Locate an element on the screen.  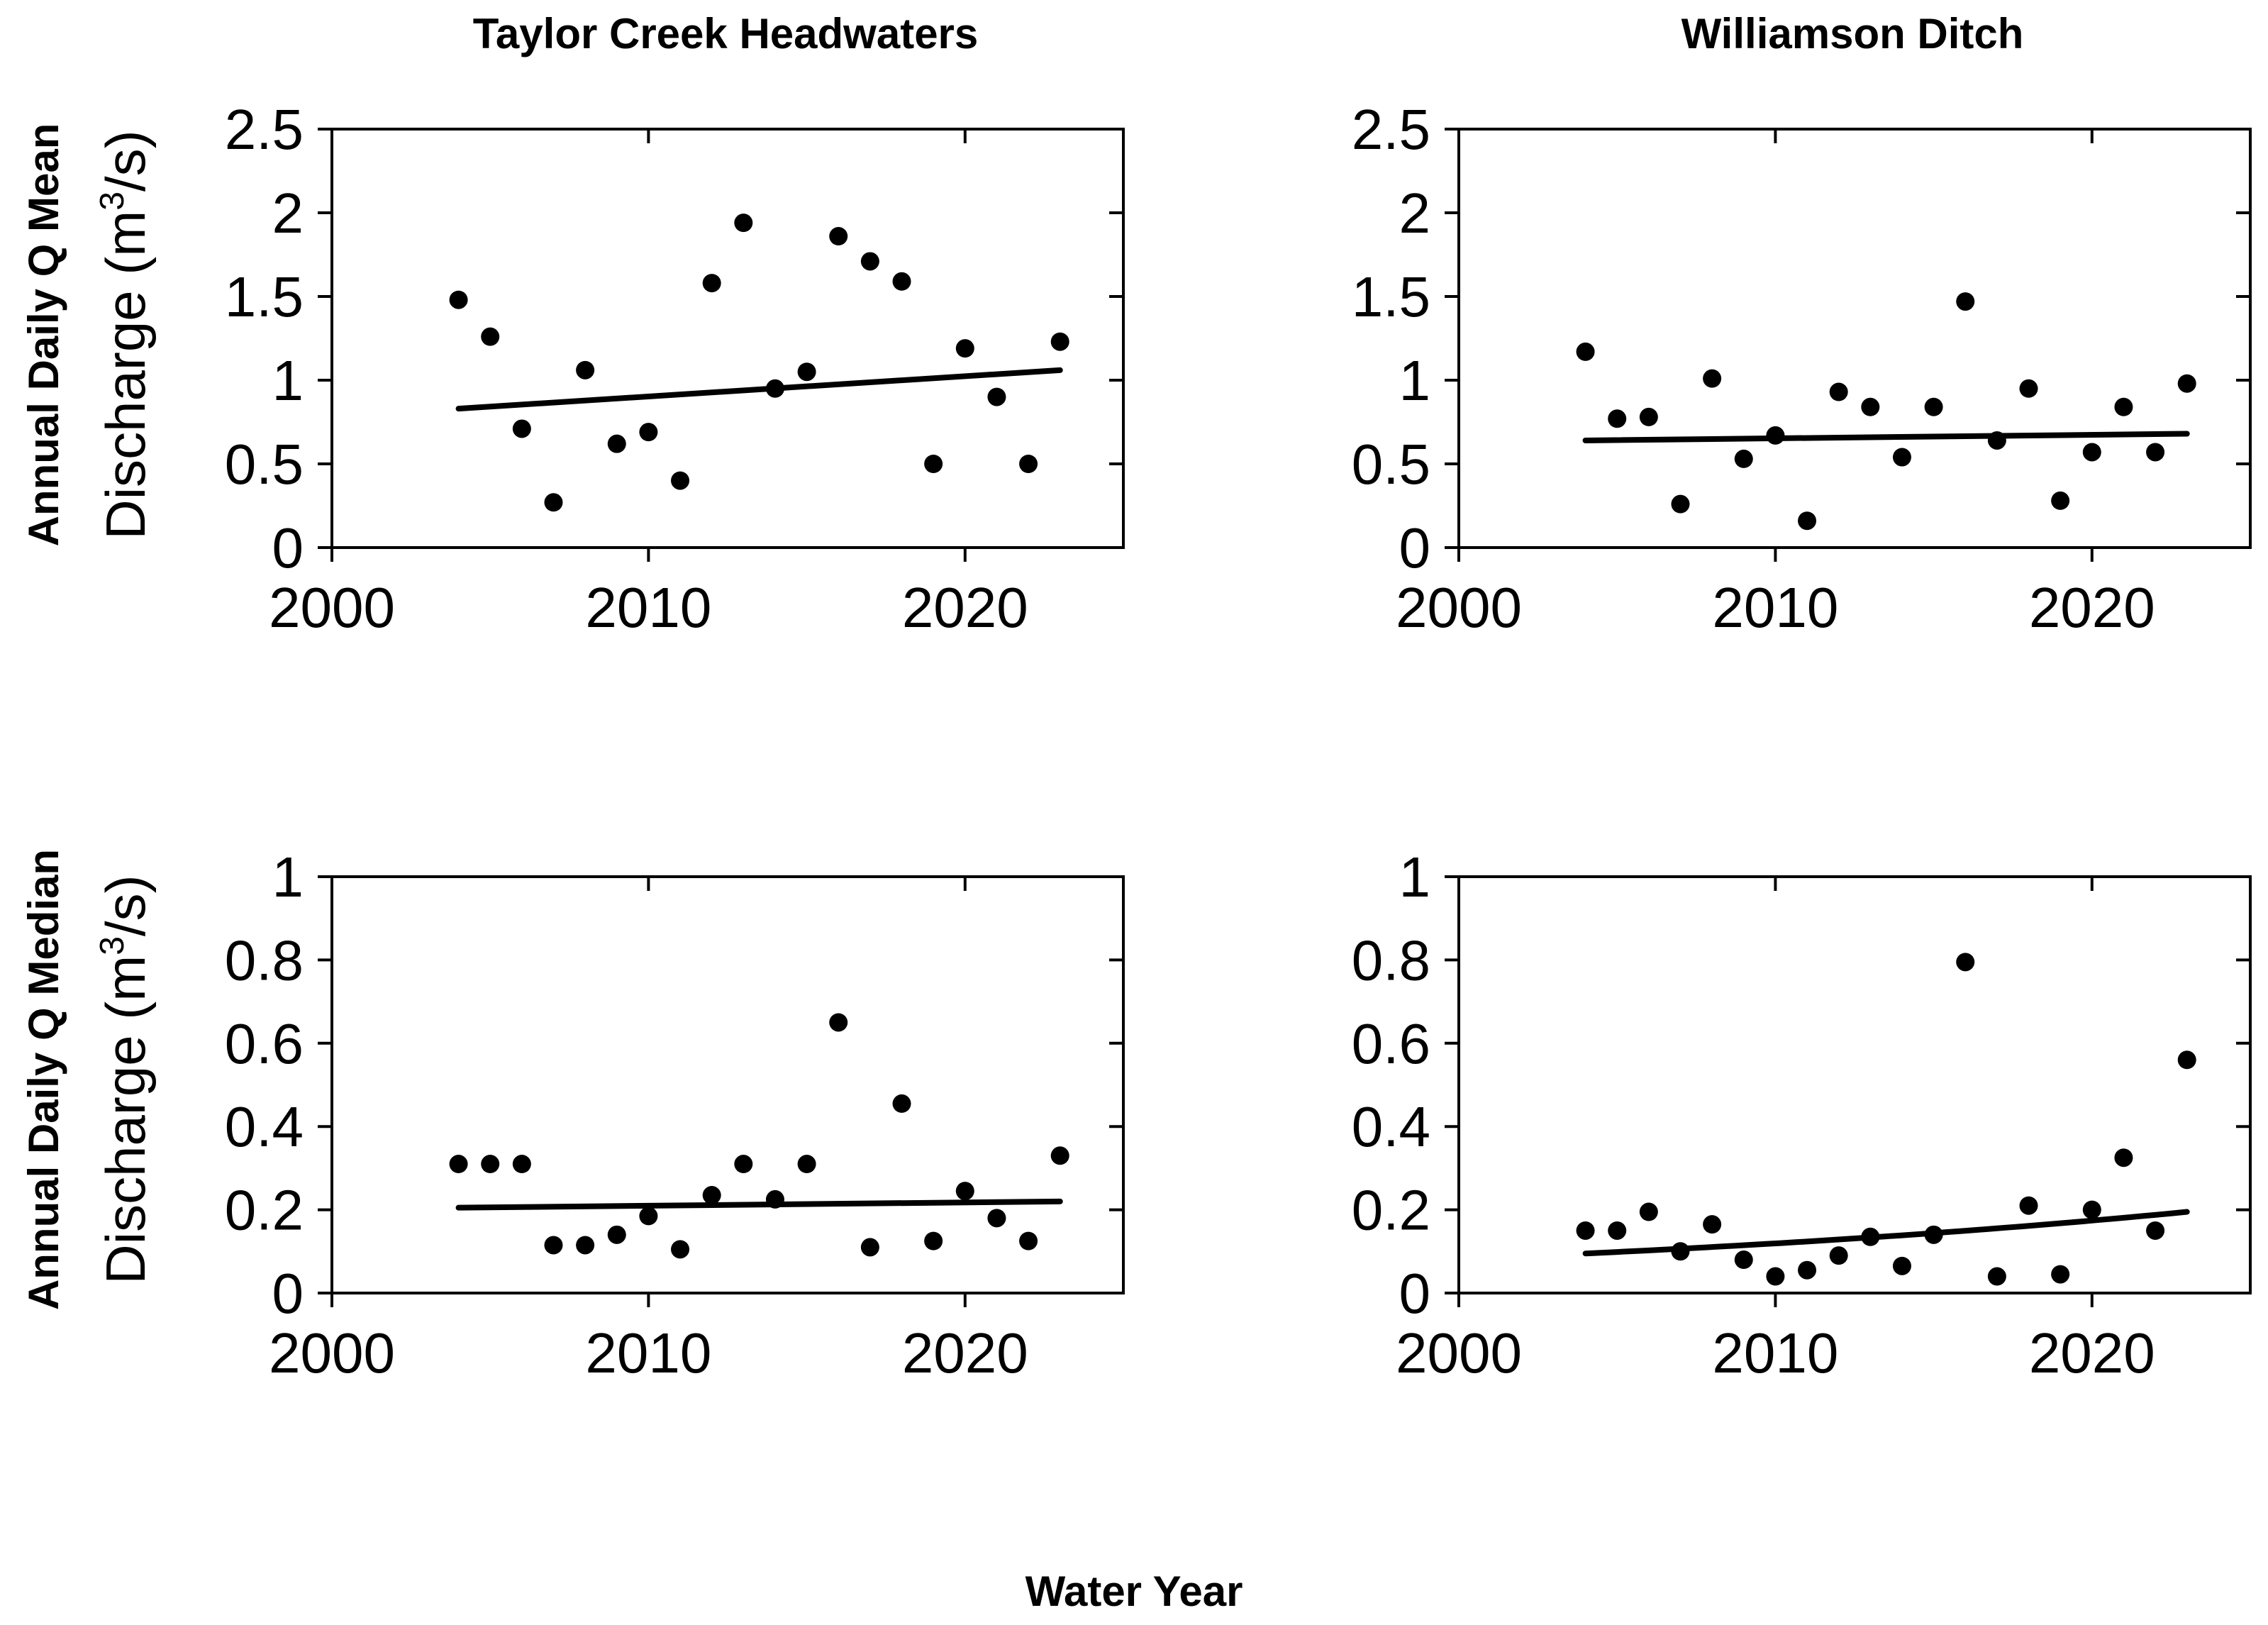
panel-williamson-ditch-mean: 0 0.5 1 1.5 2 2.5 2000 2010 2020 is located at coordinates (1802, 368).